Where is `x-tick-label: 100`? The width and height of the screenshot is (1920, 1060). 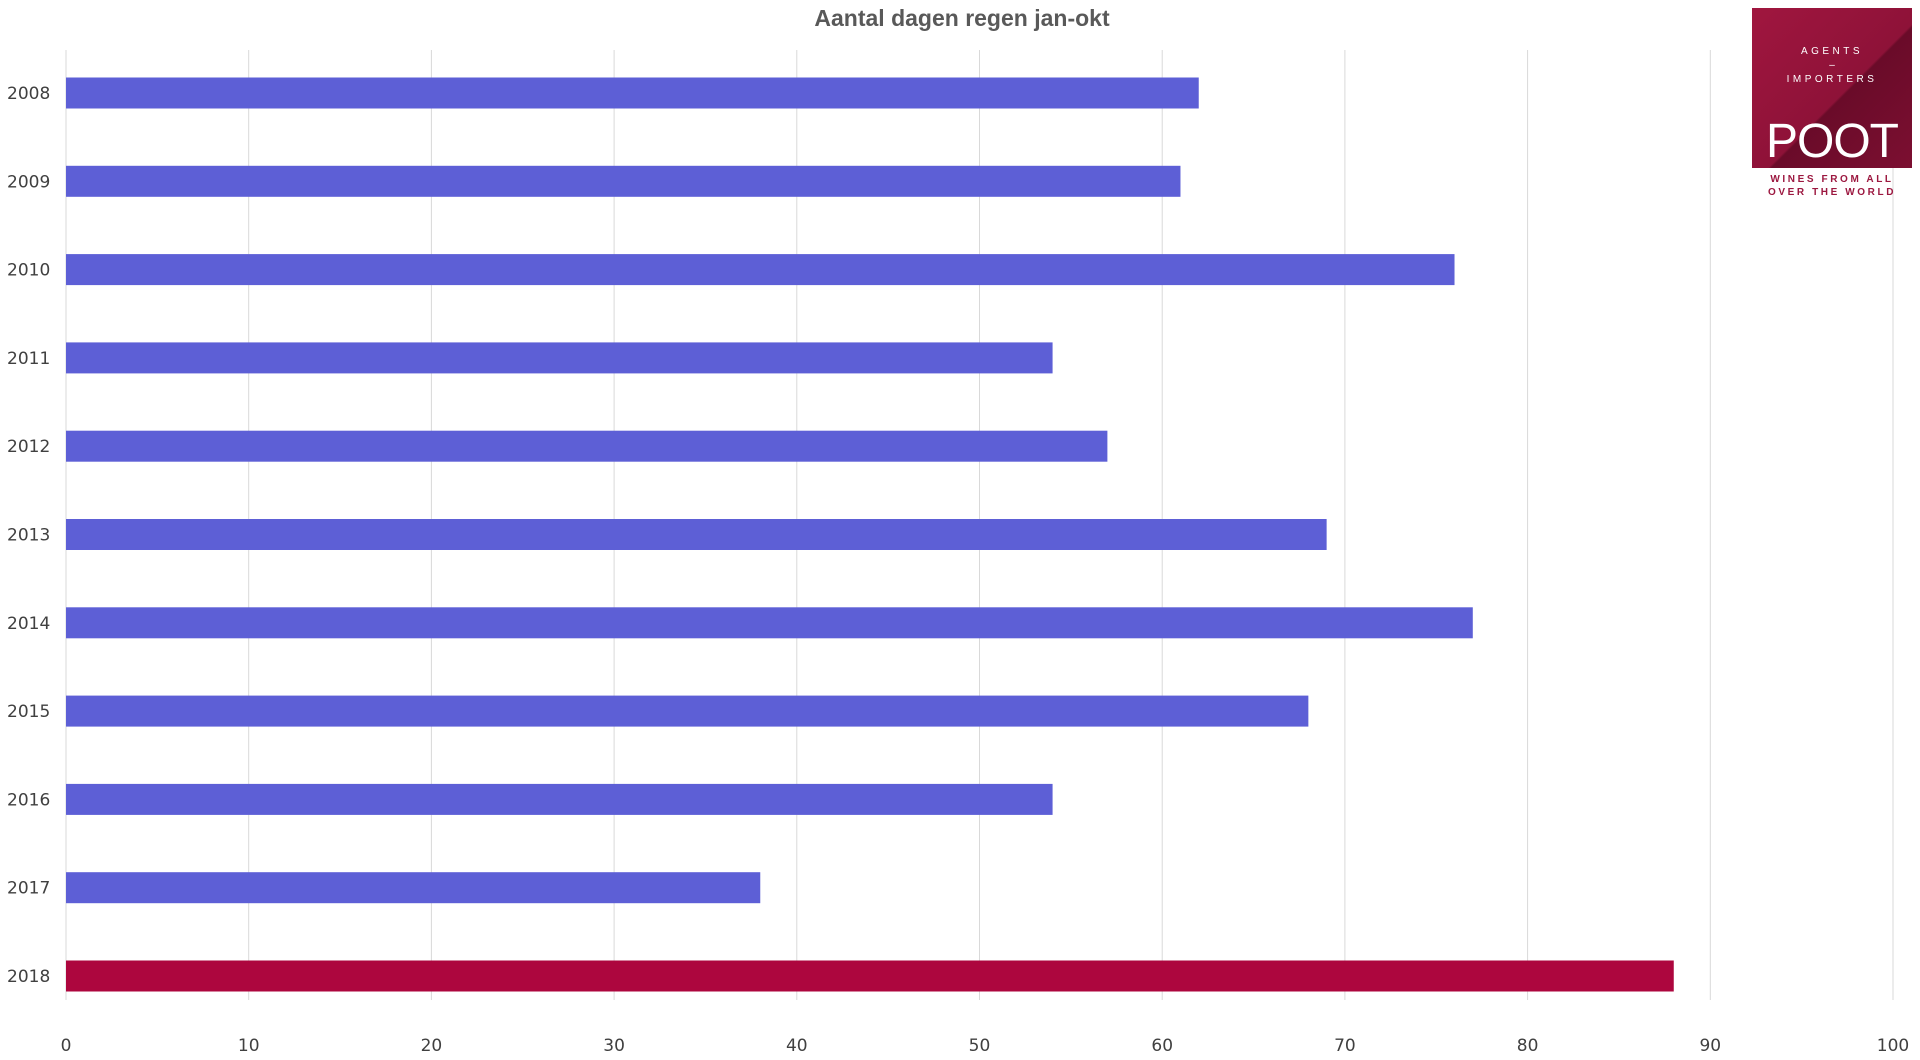 x-tick-label: 100 is located at coordinates (1893, 1046).